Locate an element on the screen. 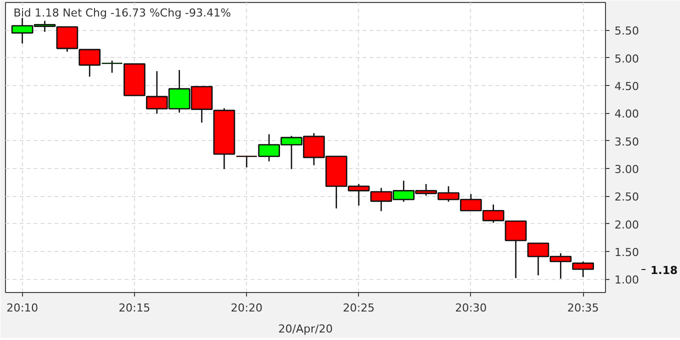  x-tick-label: 20:25 is located at coordinates (358, 308).